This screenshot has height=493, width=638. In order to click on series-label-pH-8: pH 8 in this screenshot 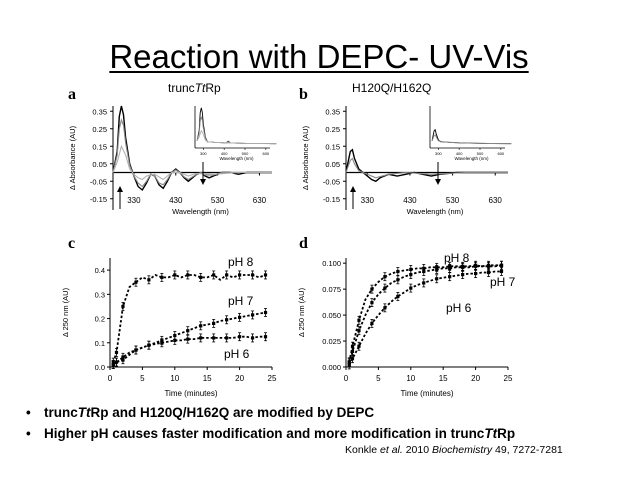, I will do `click(457, 258)`.